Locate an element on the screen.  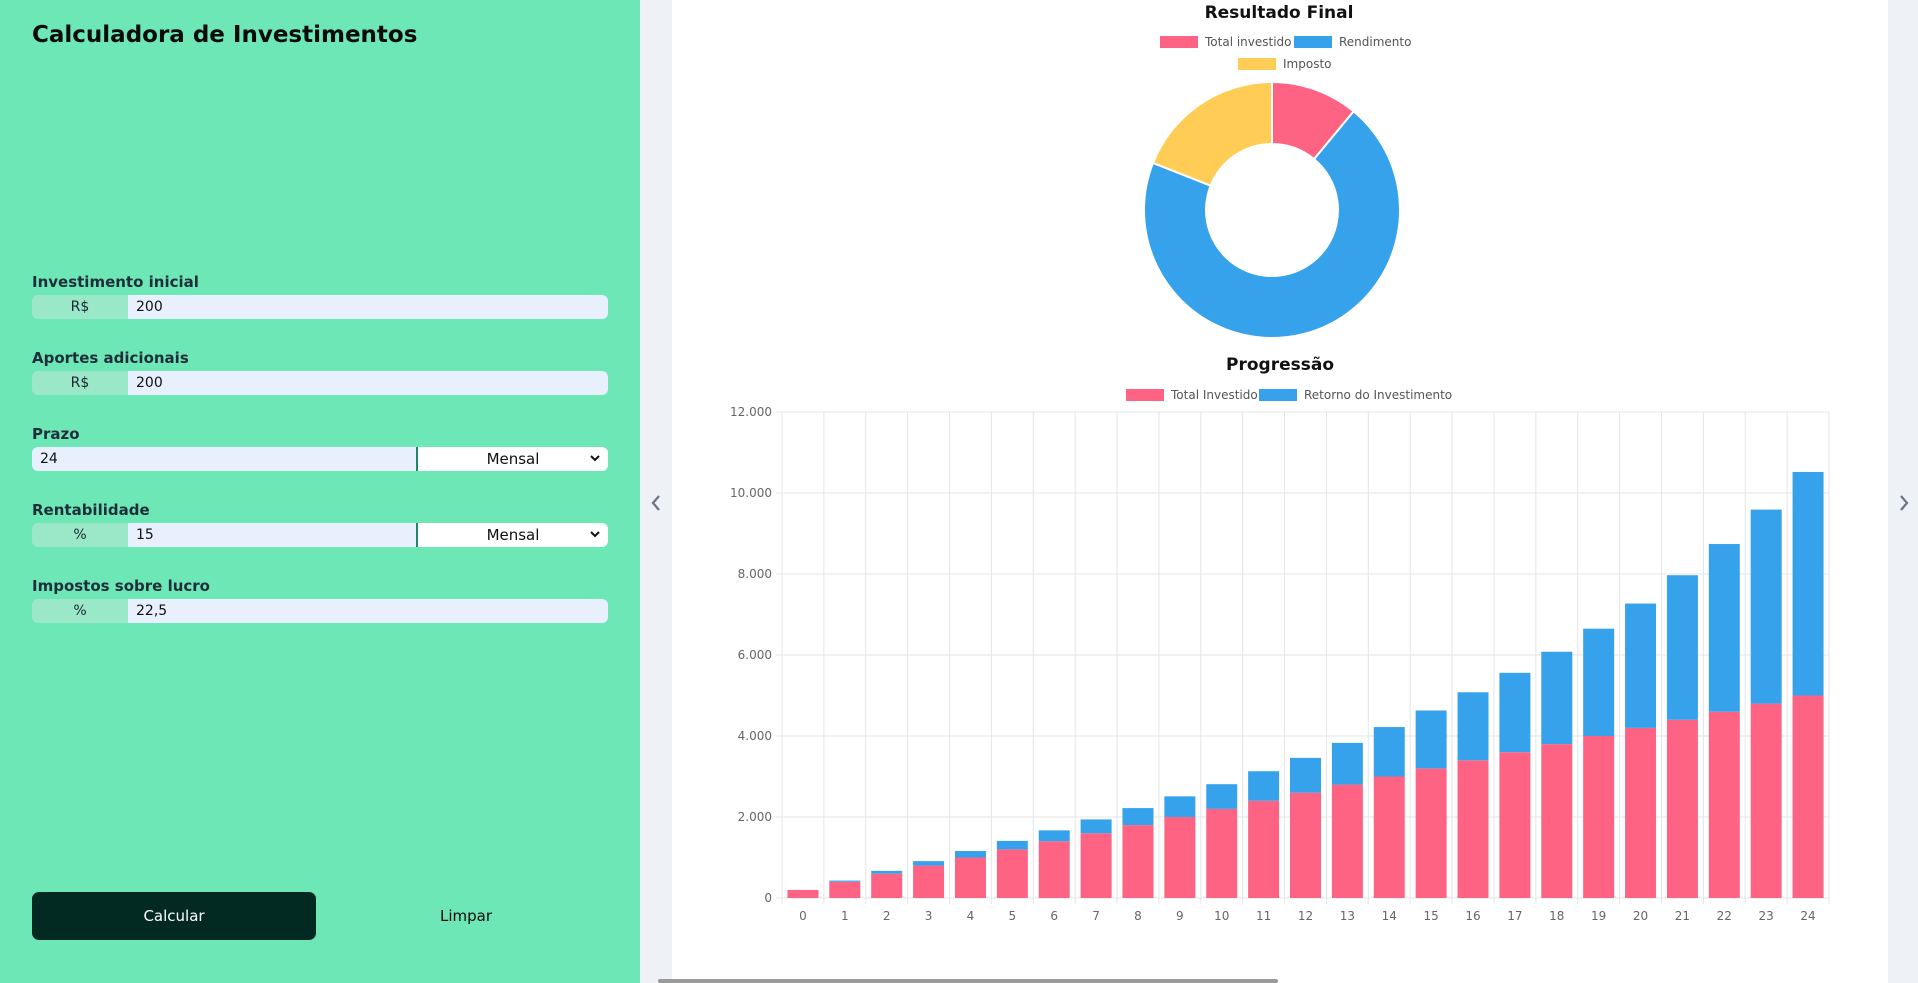
tax-field: Impostos sobre lucro % is located at coordinates (320, 599).